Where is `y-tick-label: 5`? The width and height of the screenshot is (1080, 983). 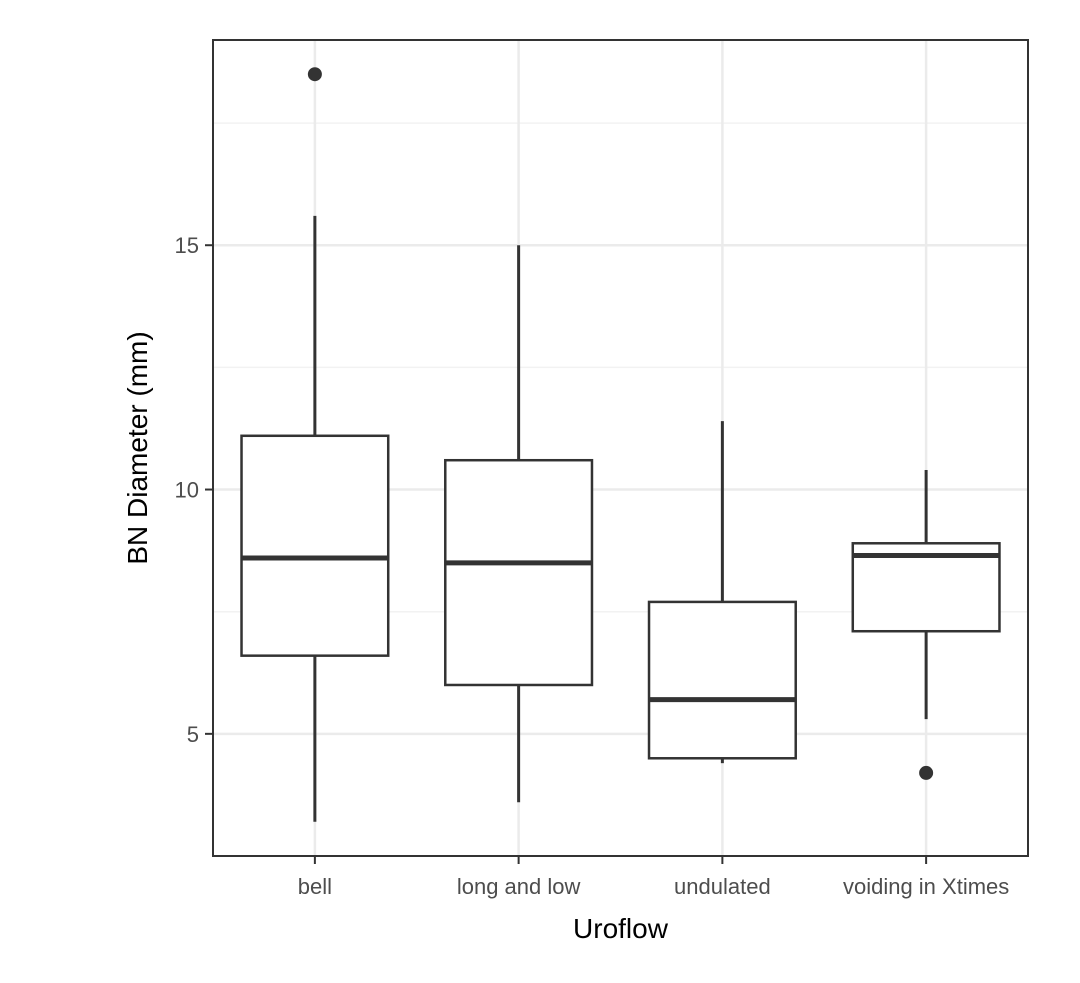
y-tick-label: 5 is located at coordinates (193, 734).